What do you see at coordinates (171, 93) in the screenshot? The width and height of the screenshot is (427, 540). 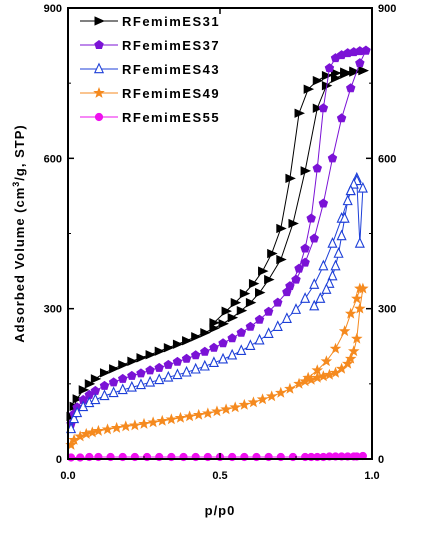 I see `legend-label: RFemimES49` at bounding box center [171, 93].